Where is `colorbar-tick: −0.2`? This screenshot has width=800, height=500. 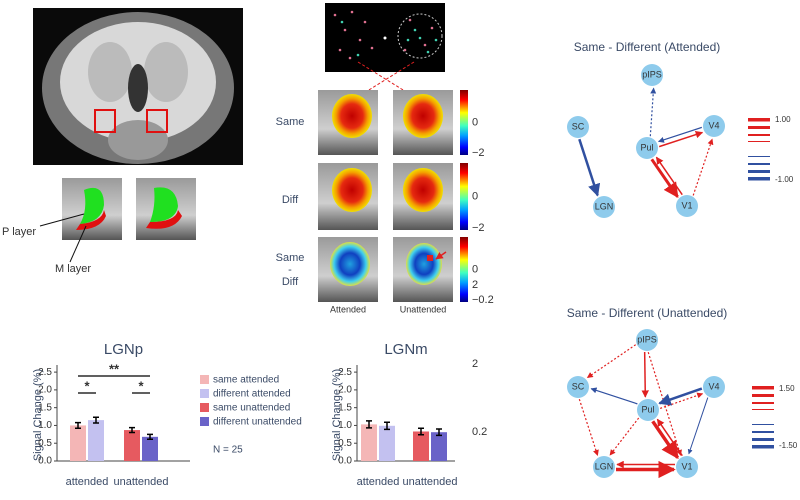
colorbar-tick: −0.2 is located at coordinates (483, 300).